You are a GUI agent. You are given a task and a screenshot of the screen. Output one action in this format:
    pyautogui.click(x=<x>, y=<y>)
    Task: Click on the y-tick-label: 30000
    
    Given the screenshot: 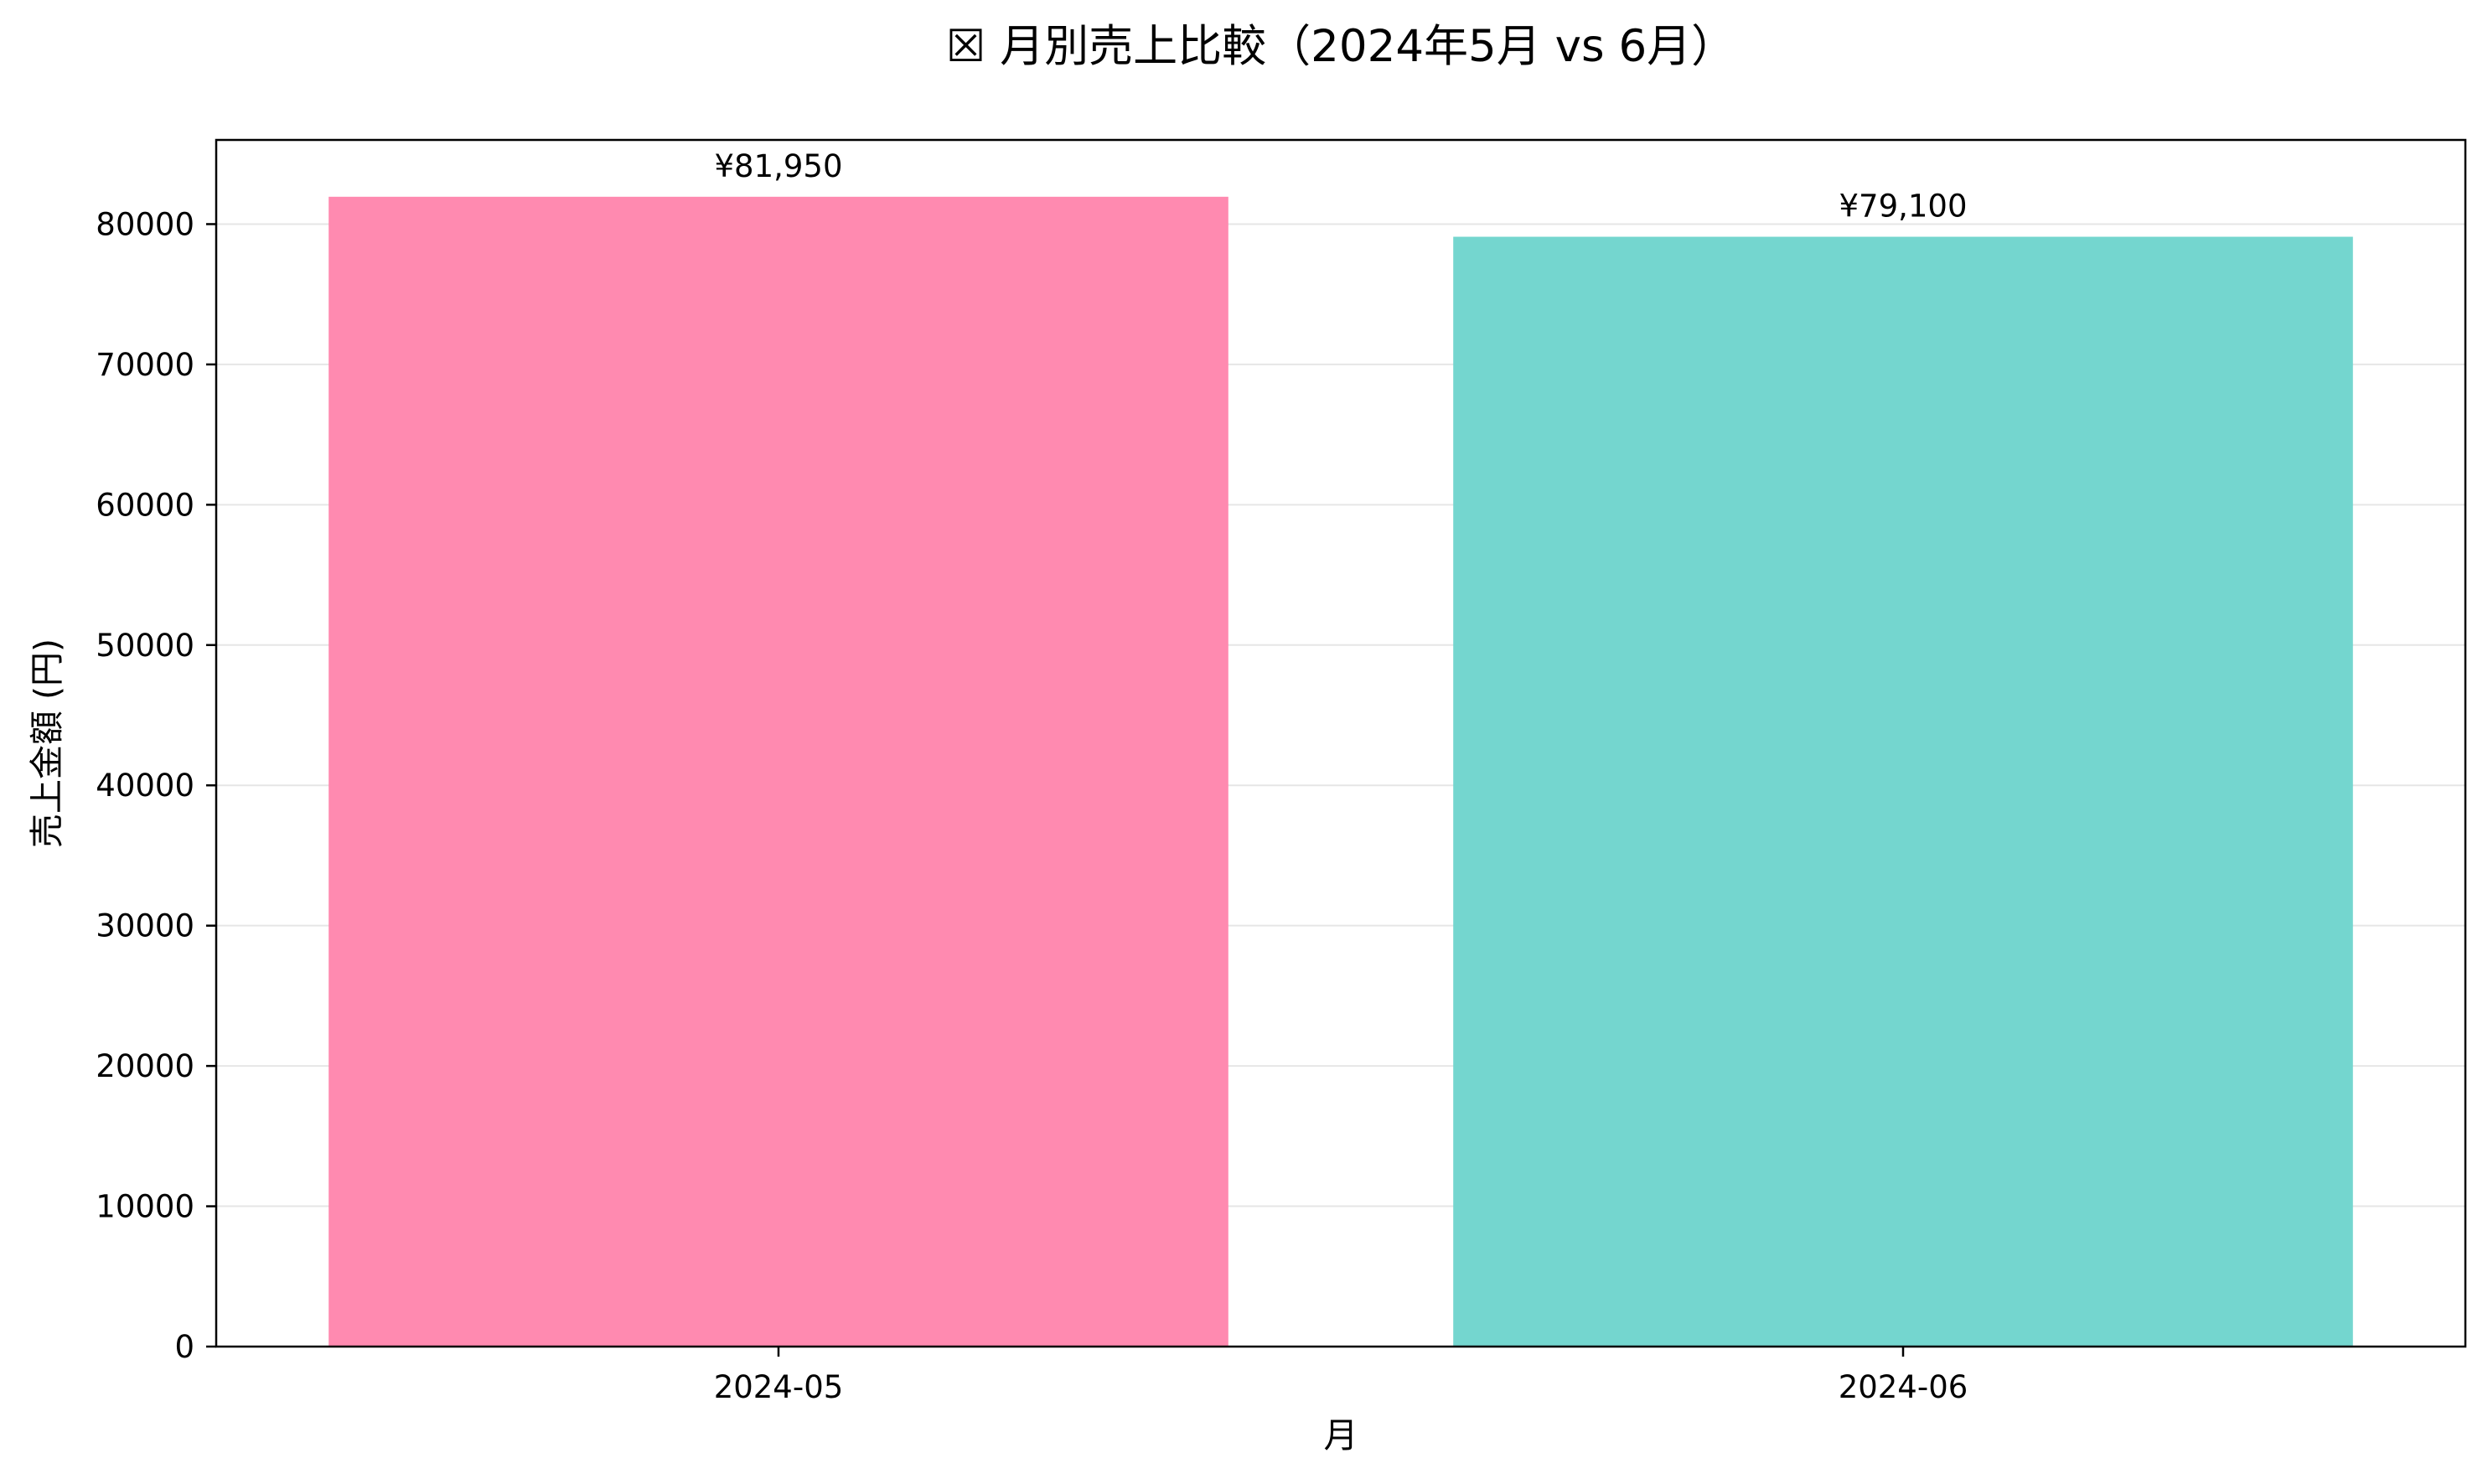 What is the action you would take?
    pyautogui.click(x=145, y=926)
    